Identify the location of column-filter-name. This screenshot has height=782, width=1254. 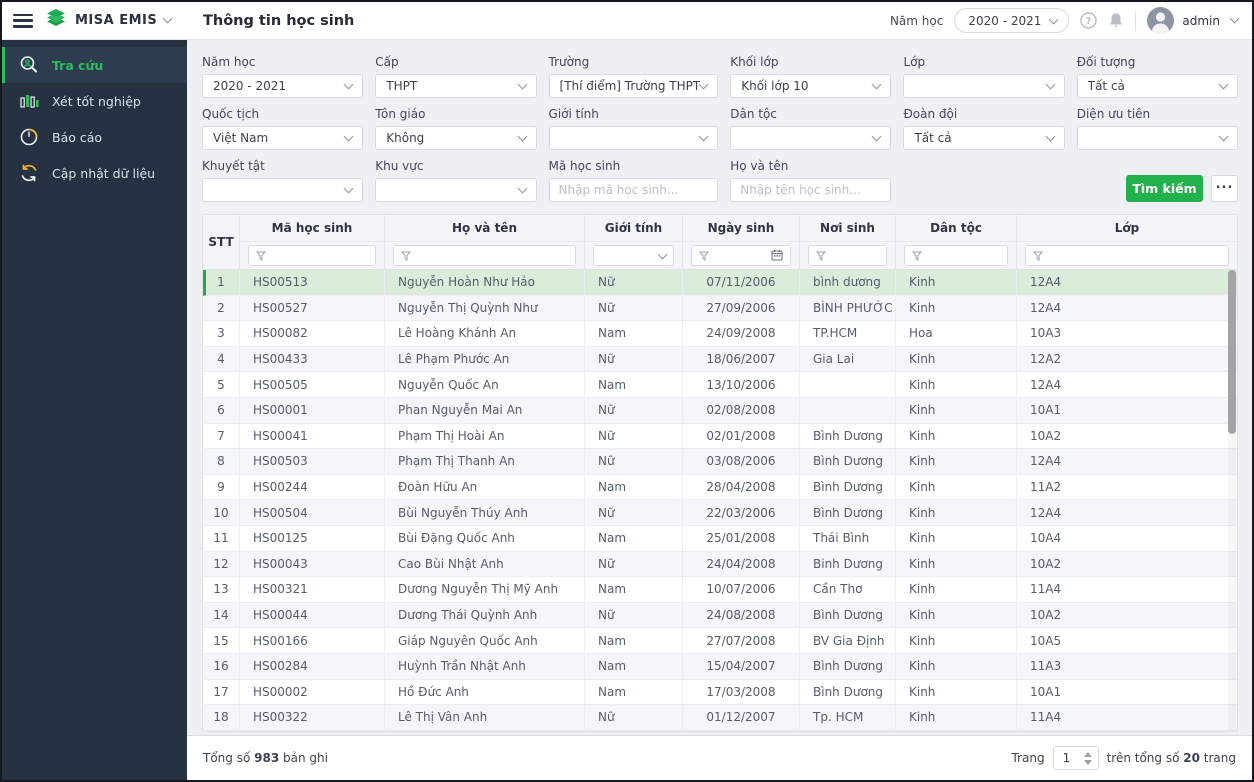
(484, 255).